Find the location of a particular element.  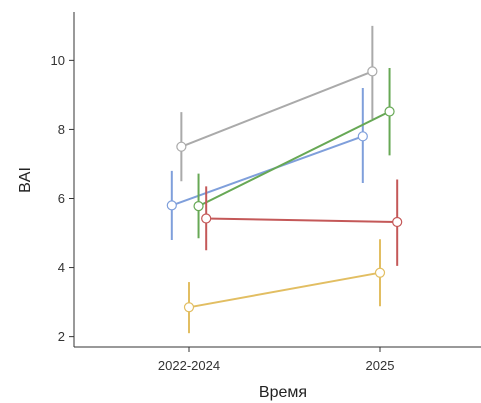

x-axis-ticks: 2022-2024 2025 is located at coordinates (276, 360).